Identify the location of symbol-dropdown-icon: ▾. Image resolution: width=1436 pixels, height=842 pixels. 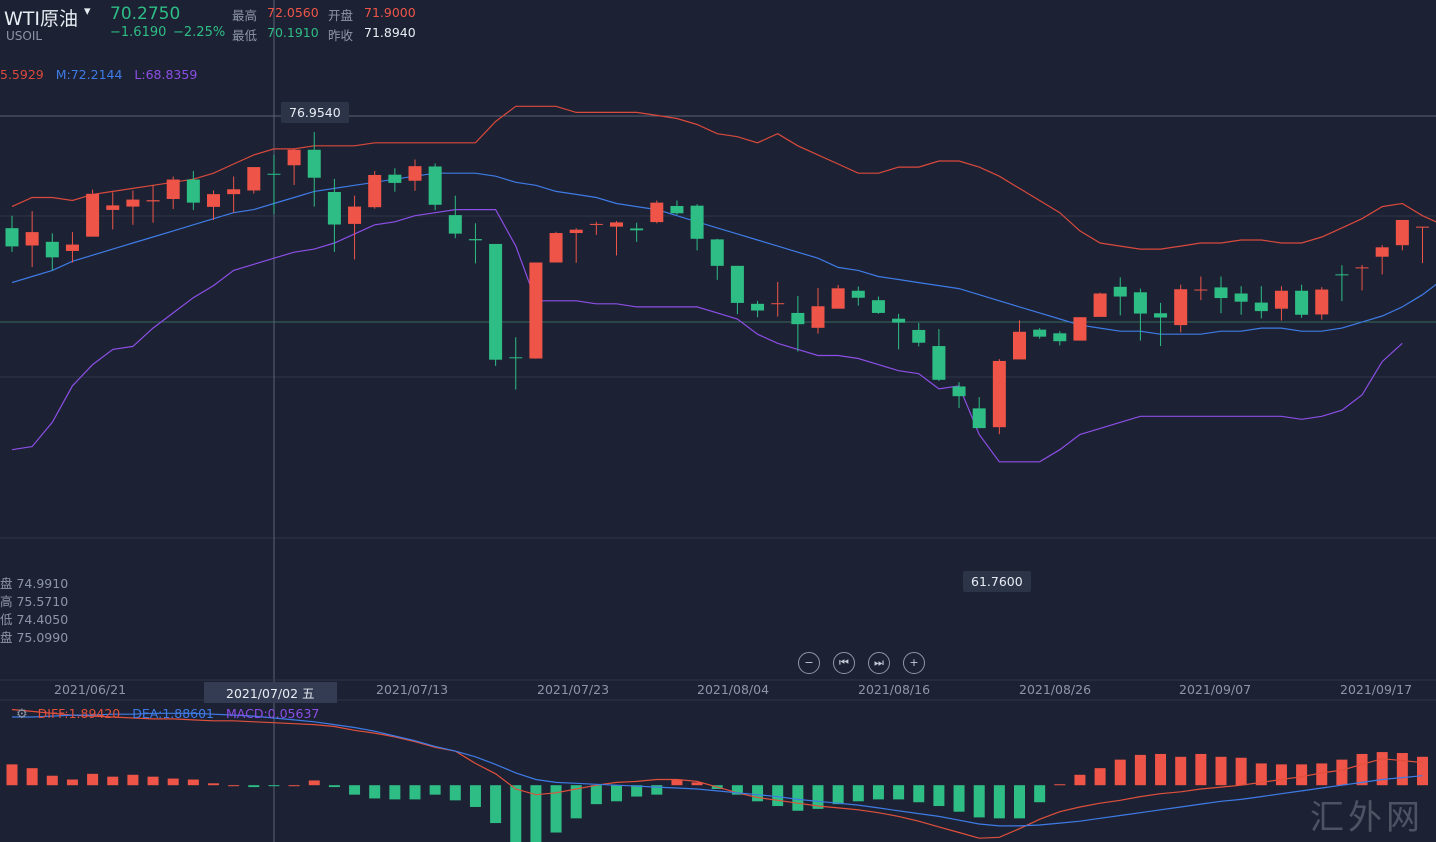
(87, 11).